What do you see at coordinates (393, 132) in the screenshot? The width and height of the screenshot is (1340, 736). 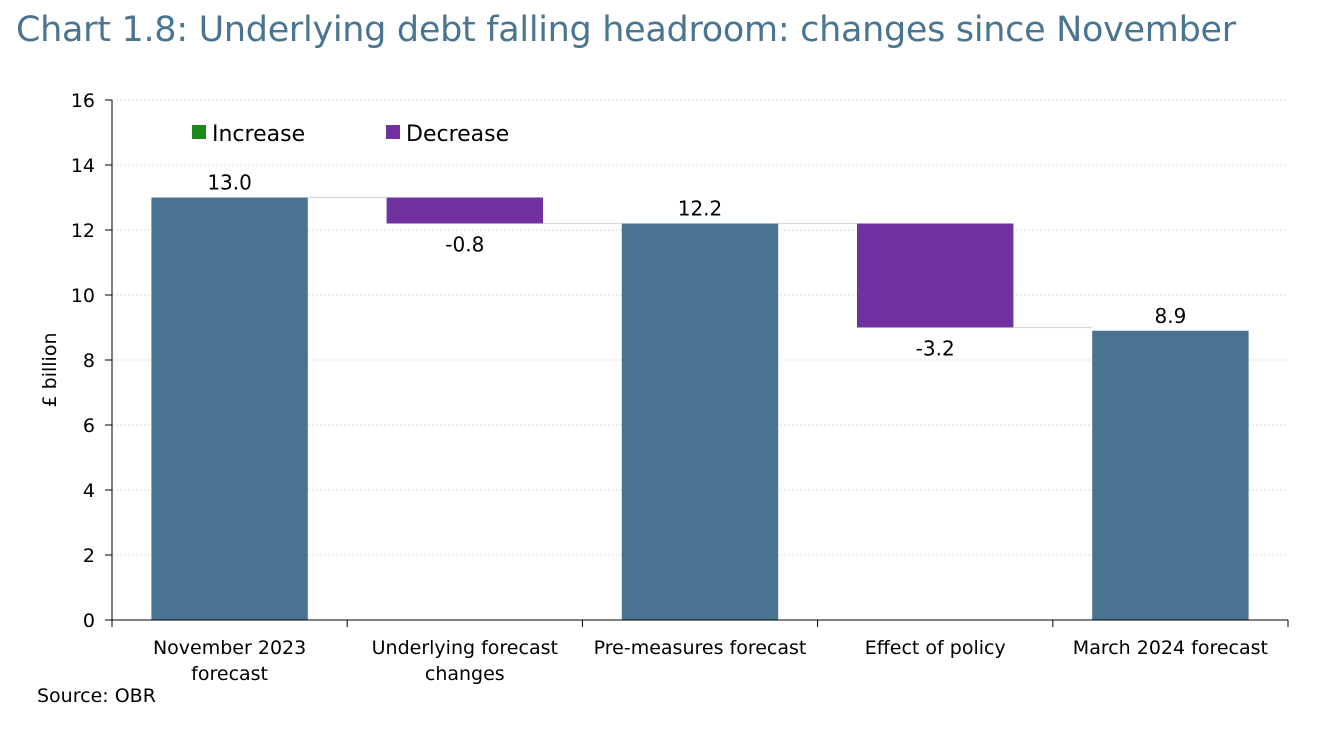 I see `legend-swatch-decrease` at bounding box center [393, 132].